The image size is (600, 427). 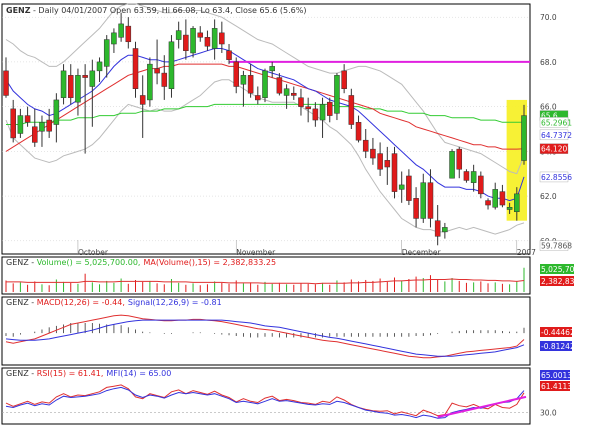 I want to click on price-badge: 65.2961, so click(x=555, y=122).